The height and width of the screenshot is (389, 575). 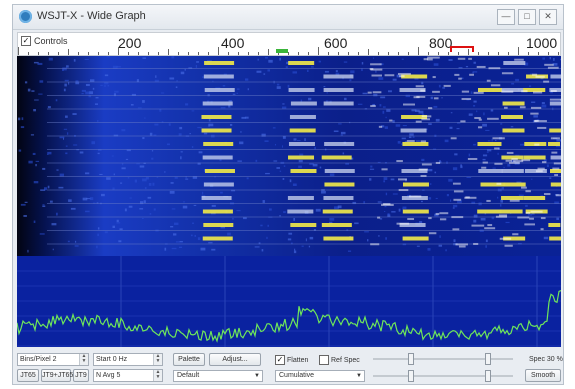 What do you see at coordinates (527, 17) in the screenshot?
I see `maximize-button: □` at bounding box center [527, 17].